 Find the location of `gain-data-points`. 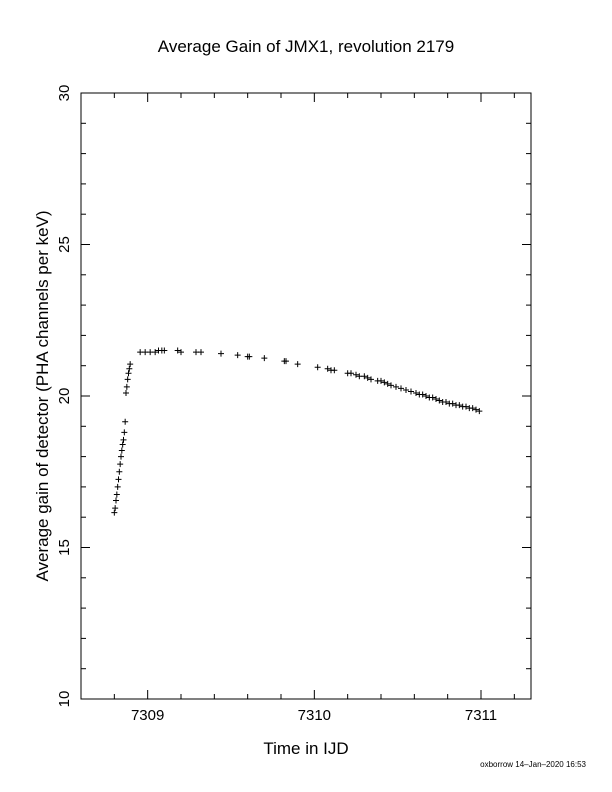

gain-data-points is located at coordinates (297, 431).